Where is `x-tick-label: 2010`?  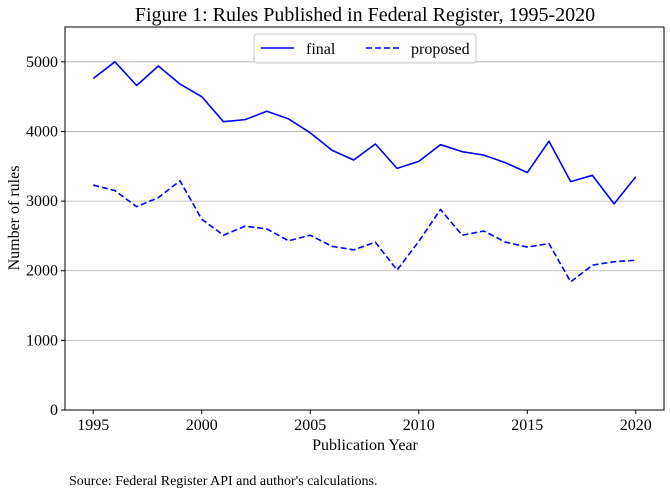 x-tick-label: 2010 is located at coordinates (419, 425).